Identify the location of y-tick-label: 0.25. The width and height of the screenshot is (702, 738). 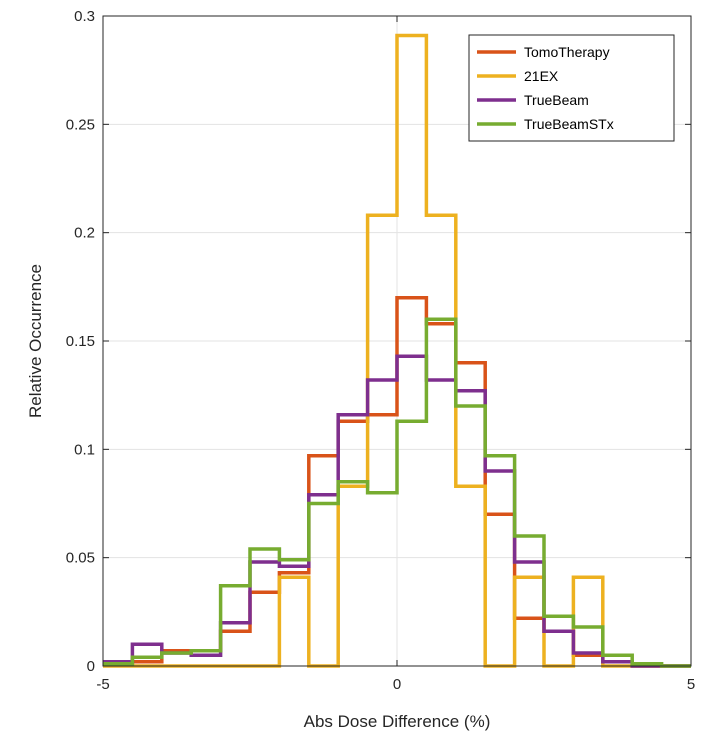
(80, 124).